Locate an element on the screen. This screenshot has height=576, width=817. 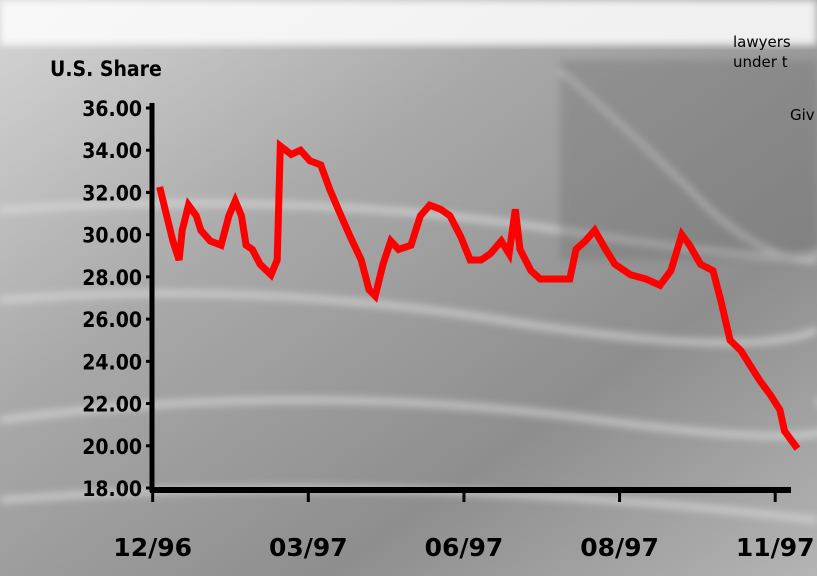
x-tick-label: 12/96 is located at coordinates (152, 547).